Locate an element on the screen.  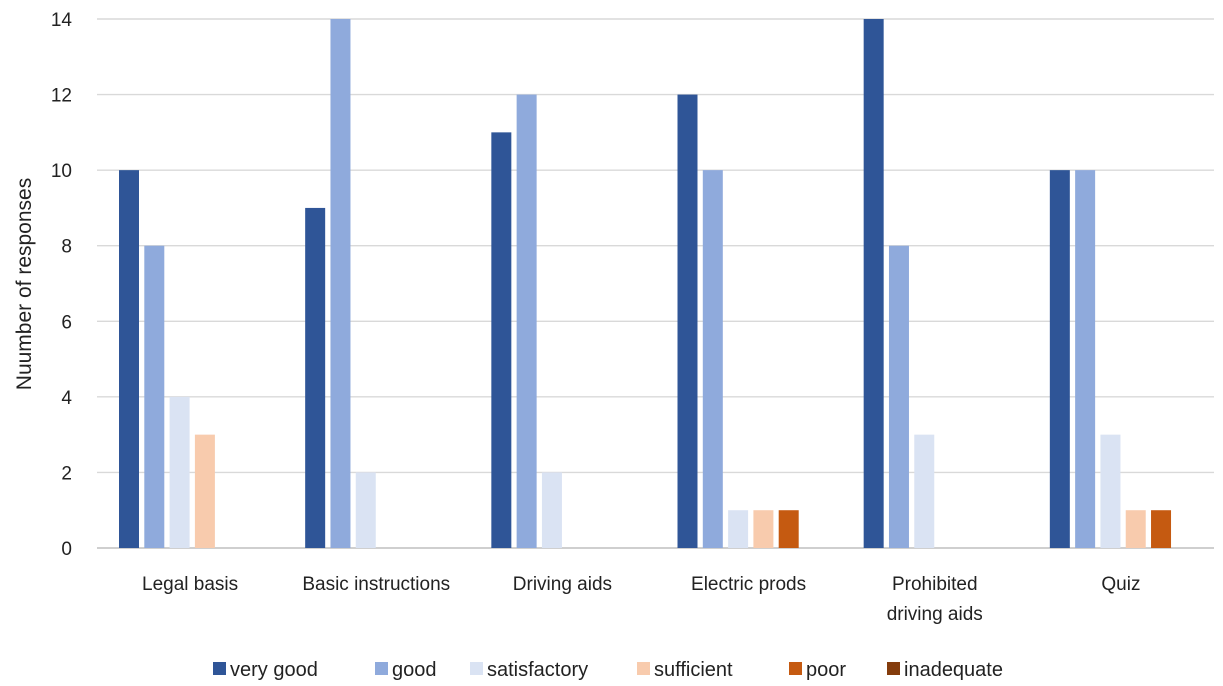
legend-label: poor is located at coordinates (826, 670).